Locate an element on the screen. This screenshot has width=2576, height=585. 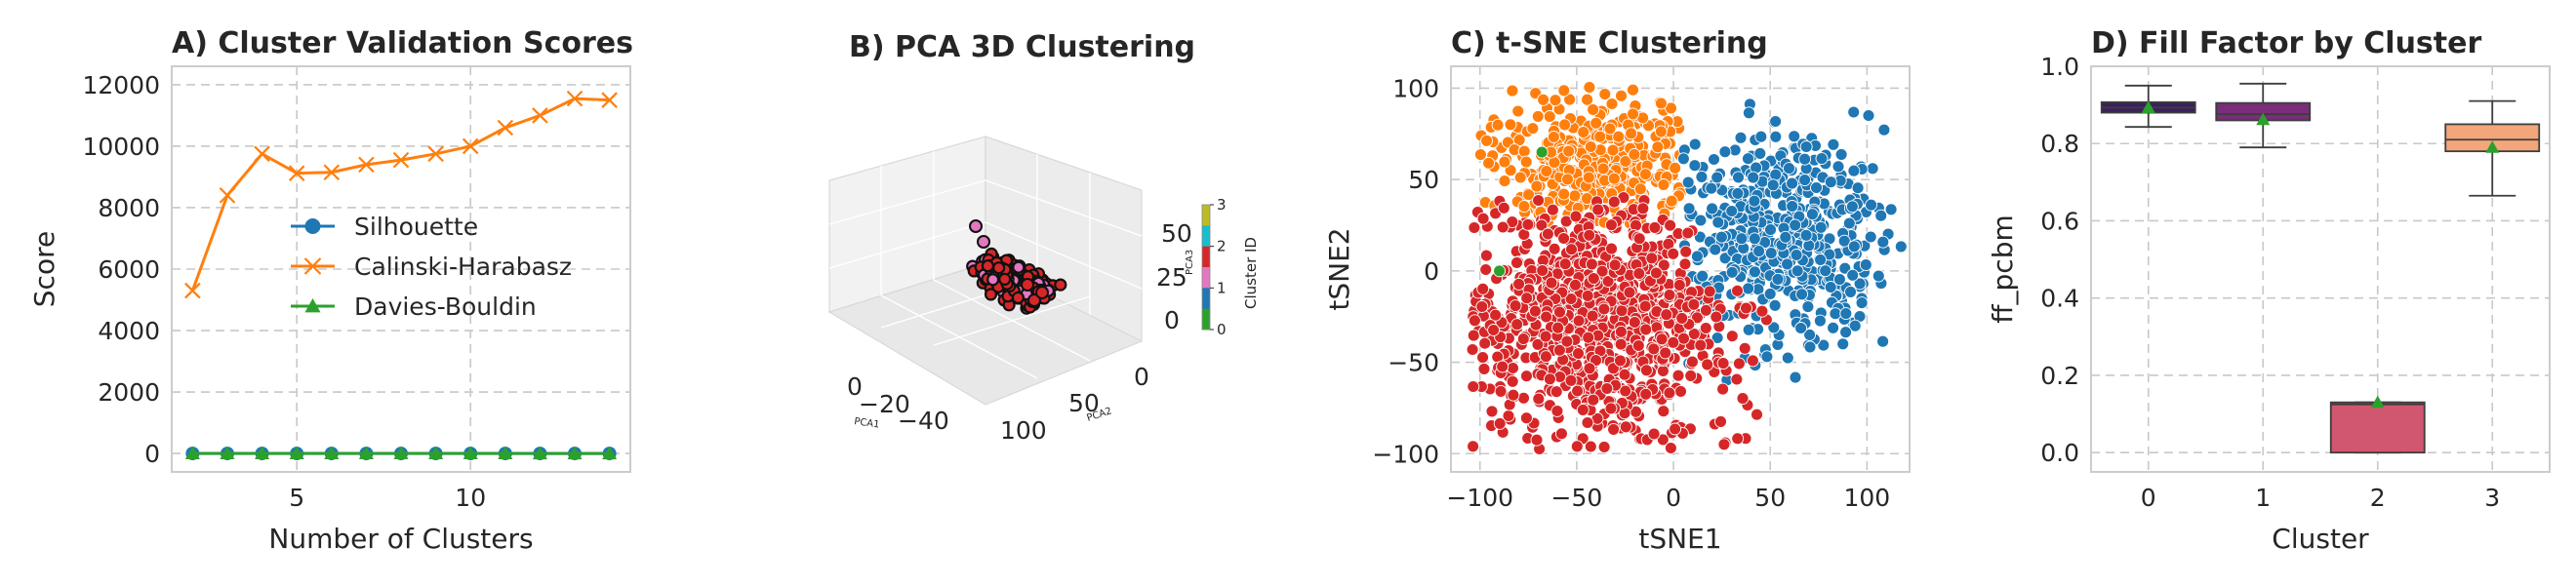
y-tick-label: 0 is located at coordinates (152, 454).